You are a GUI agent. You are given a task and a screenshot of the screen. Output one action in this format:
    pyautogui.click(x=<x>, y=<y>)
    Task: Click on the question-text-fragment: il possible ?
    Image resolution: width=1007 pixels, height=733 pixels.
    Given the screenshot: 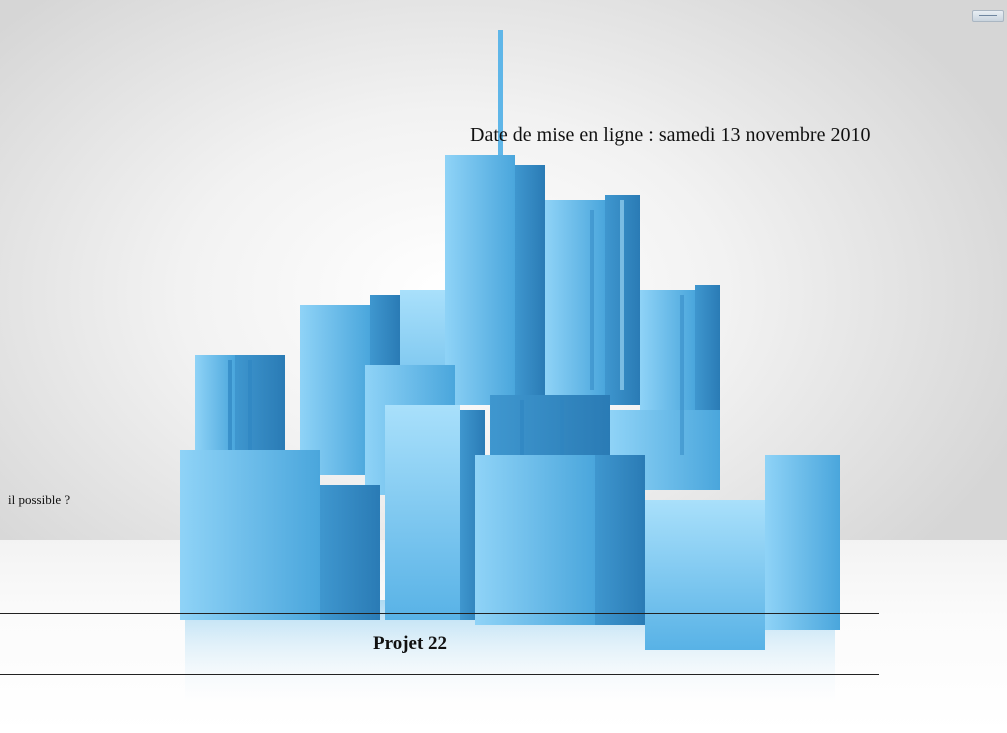 What is the action you would take?
    pyautogui.click(x=39, y=499)
    